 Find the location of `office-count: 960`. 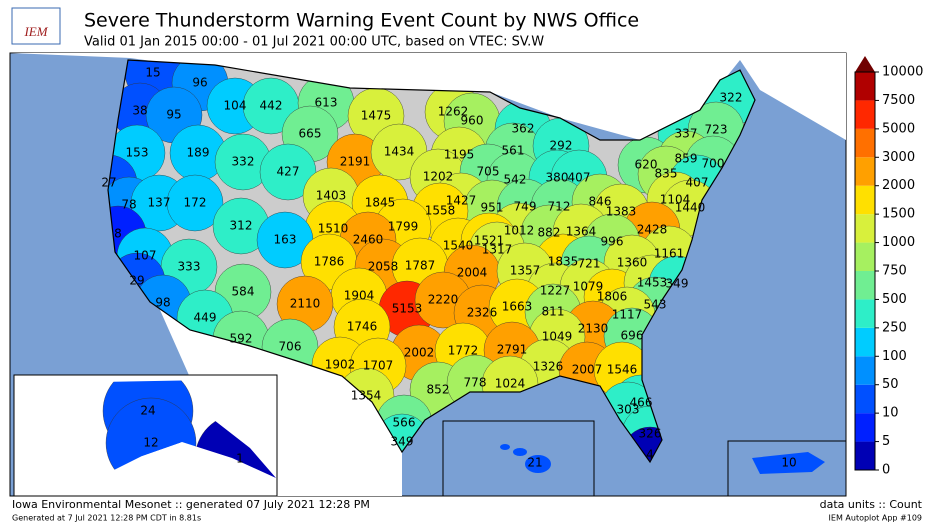

office-count: 960 is located at coordinates (472, 121).